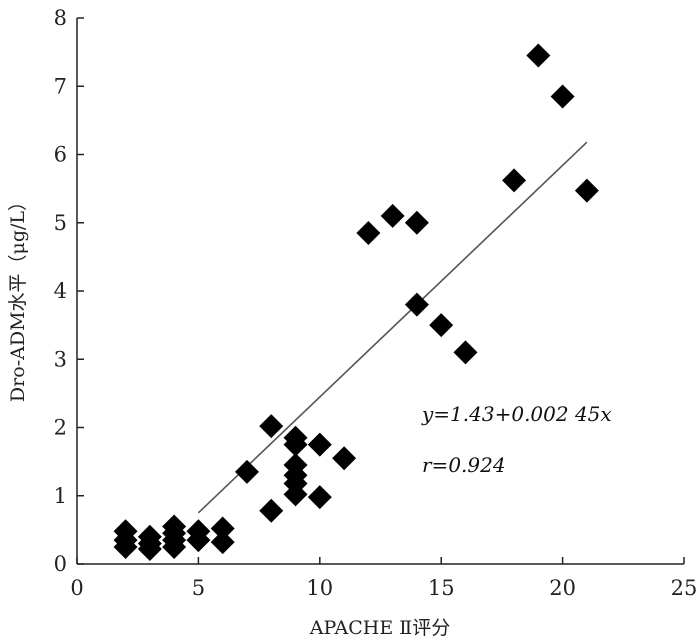 The height and width of the screenshot is (643, 700). What do you see at coordinates (60, 291) in the screenshot?
I see `y-tick-label: 4` at bounding box center [60, 291].